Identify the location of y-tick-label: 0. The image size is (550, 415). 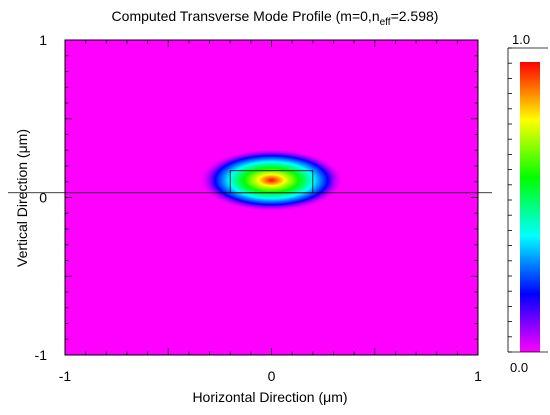
(43, 198).